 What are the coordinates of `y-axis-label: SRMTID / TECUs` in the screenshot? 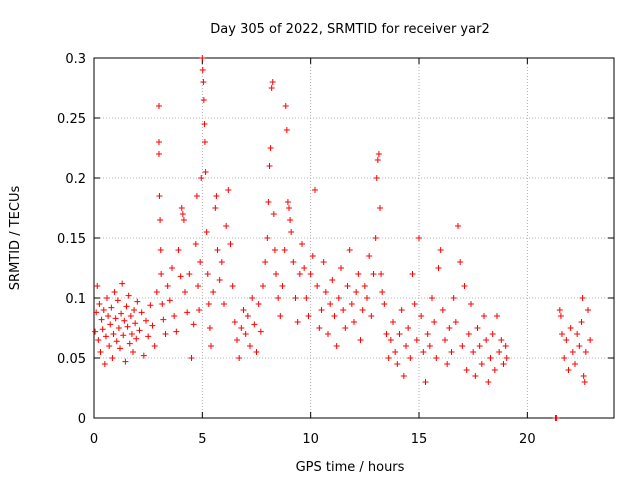 It's located at (15, 238).